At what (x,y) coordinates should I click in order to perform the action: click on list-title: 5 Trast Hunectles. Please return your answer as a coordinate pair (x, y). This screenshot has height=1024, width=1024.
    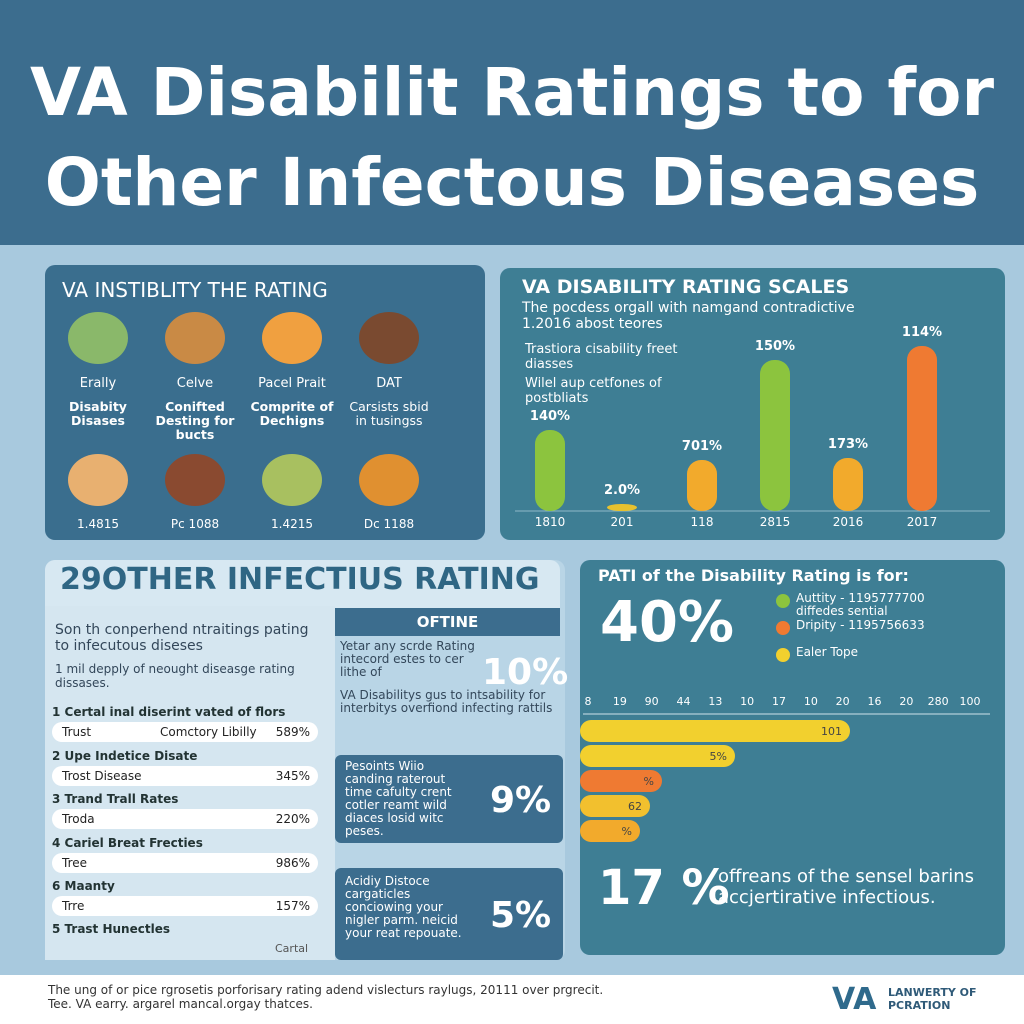
    Looking at the image, I should click on (111, 929).